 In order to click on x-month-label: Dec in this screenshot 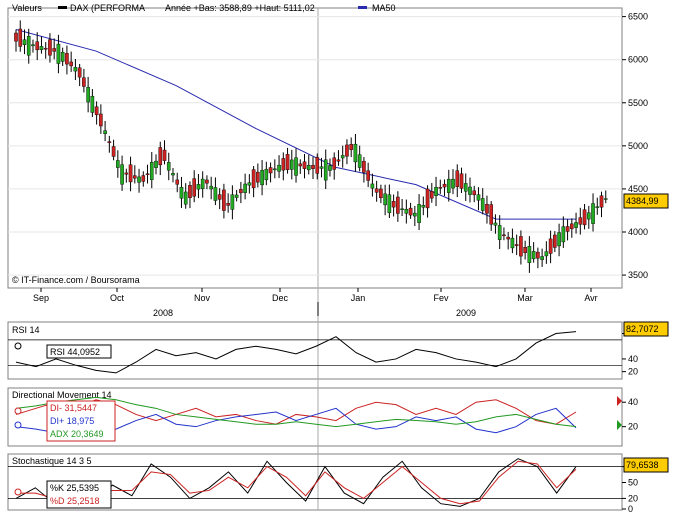, I will do `click(280, 298)`.